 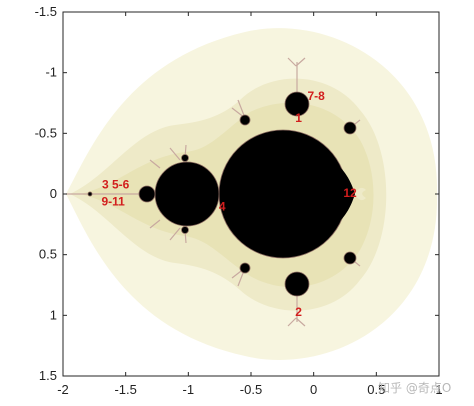 What do you see at coordinates (187, 194) in the screenshot?
I see `period-2-bulb` at bounding box center [187, 194].